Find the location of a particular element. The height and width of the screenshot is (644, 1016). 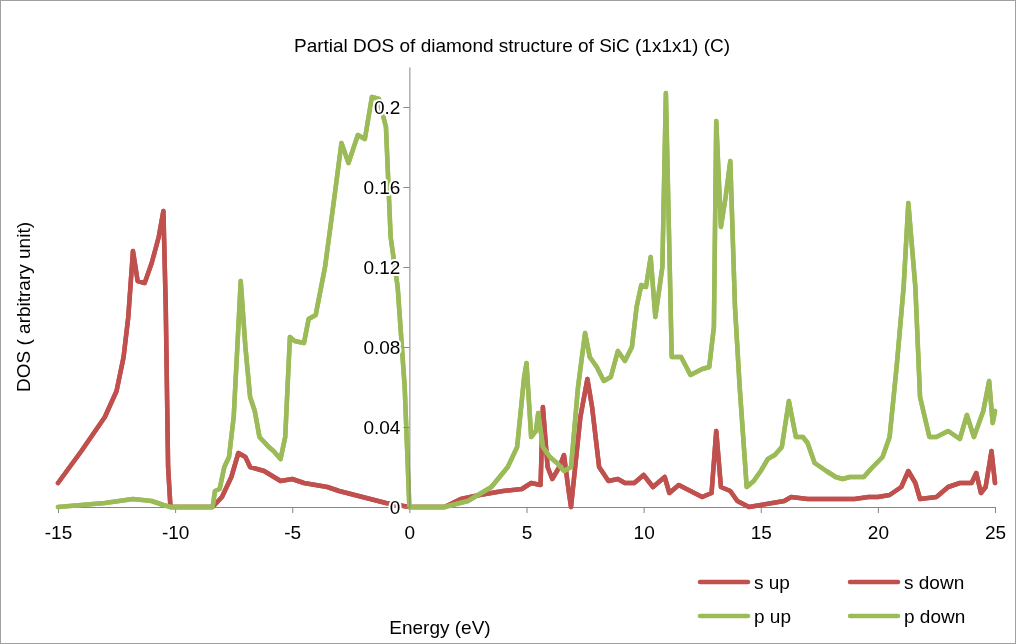

legend-label: s up is located at coordinates (772, 582).